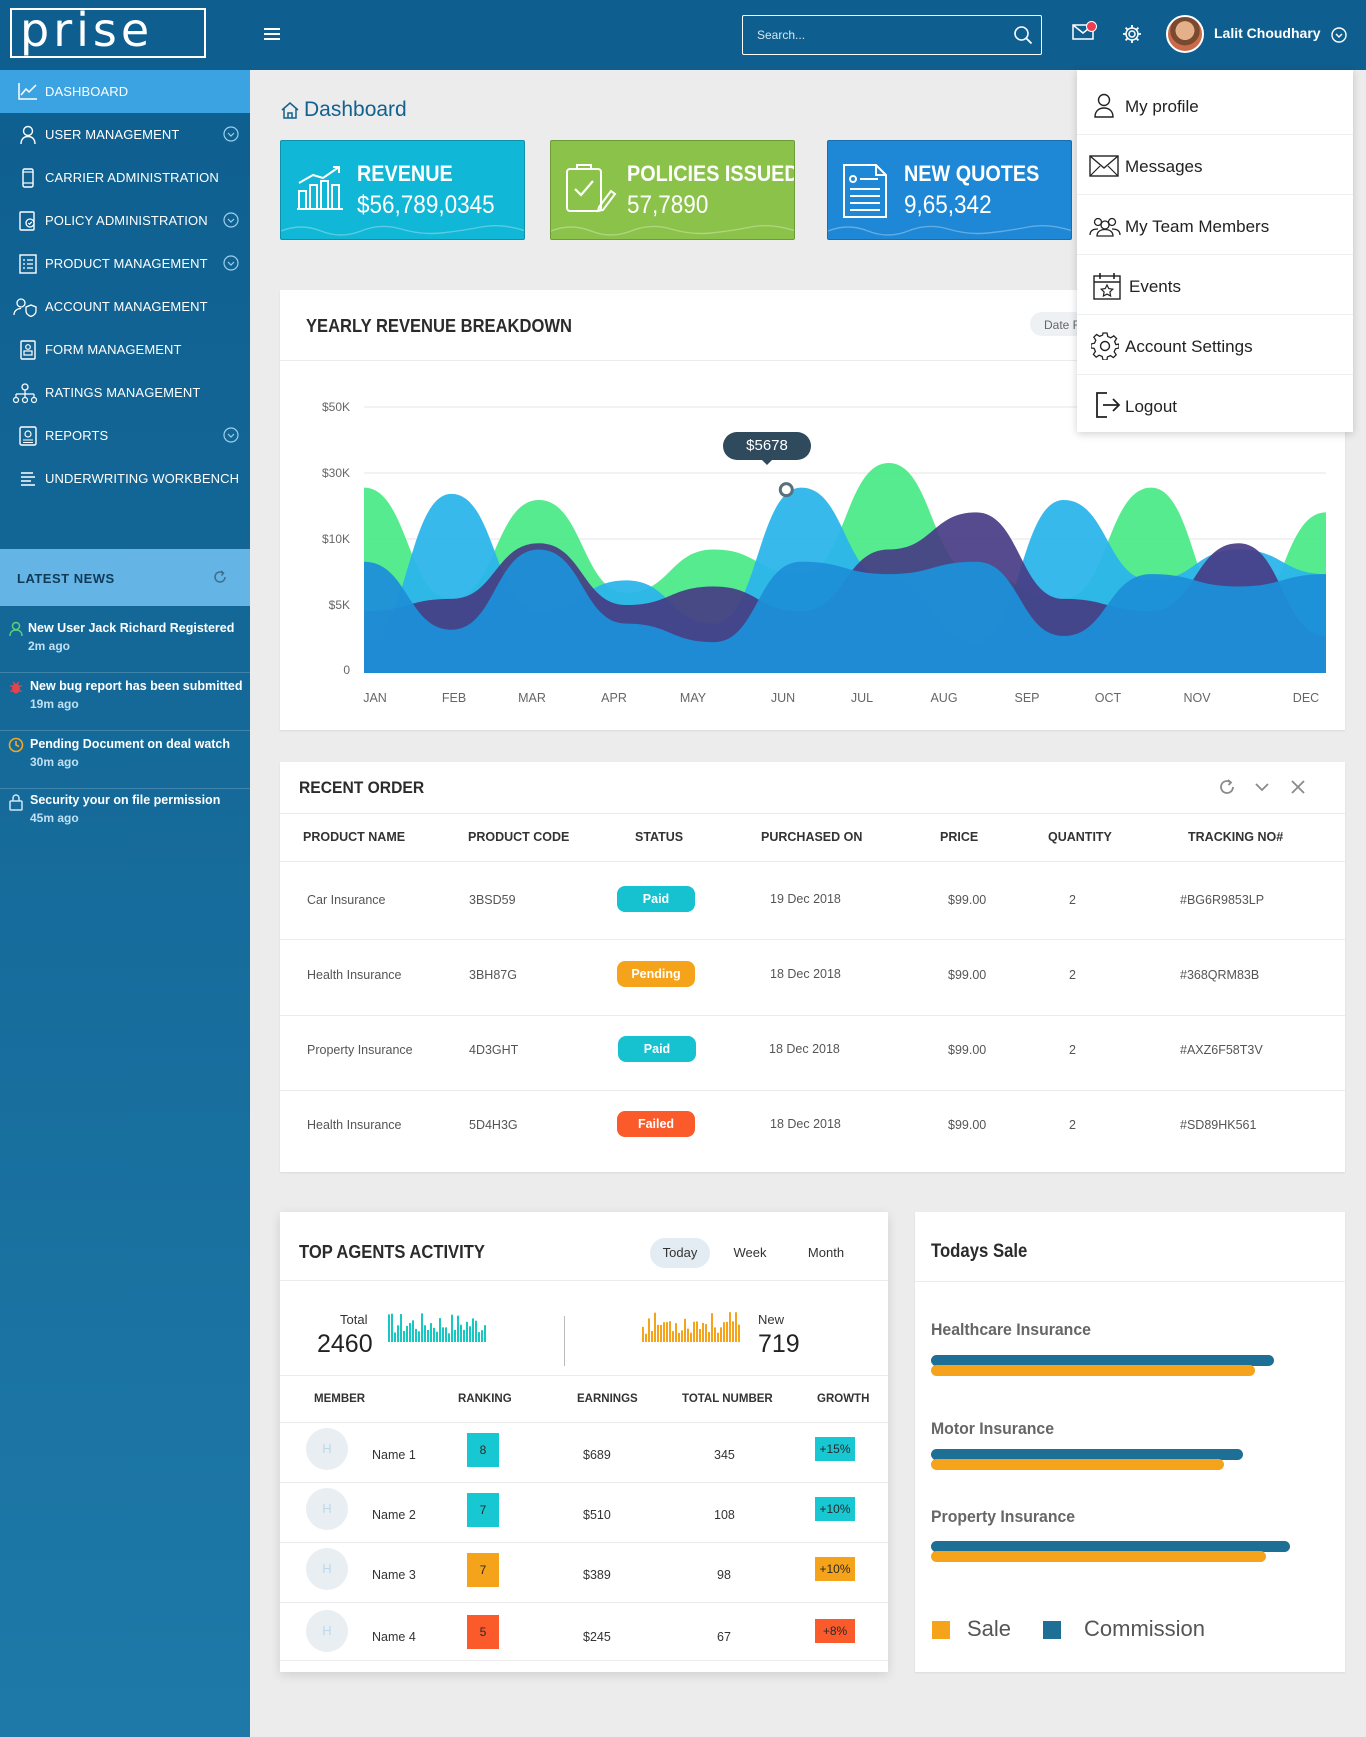  Describe the element at coordinates (1197, 226) in the screenshot. I see `menu-item-label: My Team Members` at that location.